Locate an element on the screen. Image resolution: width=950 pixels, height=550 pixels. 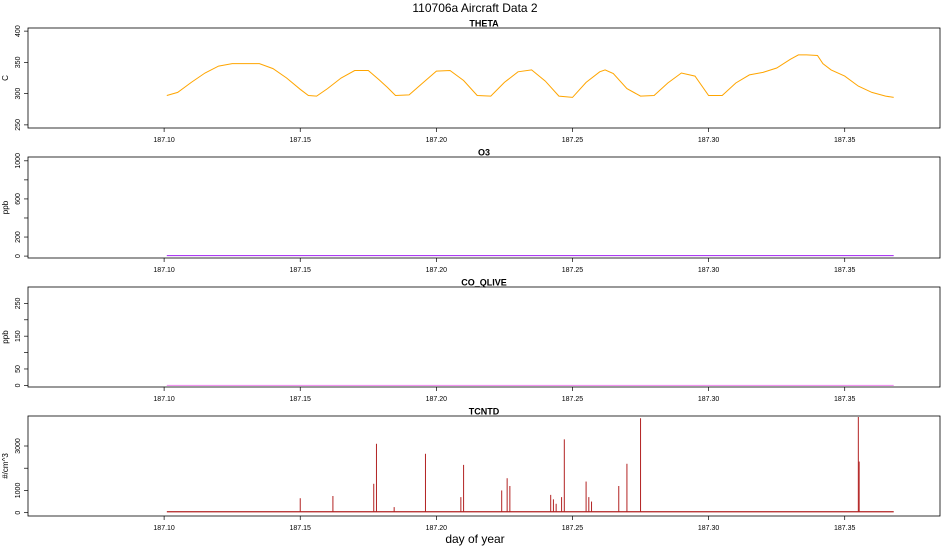
y-tick-label: 200 is located at coordinates (18, 237).